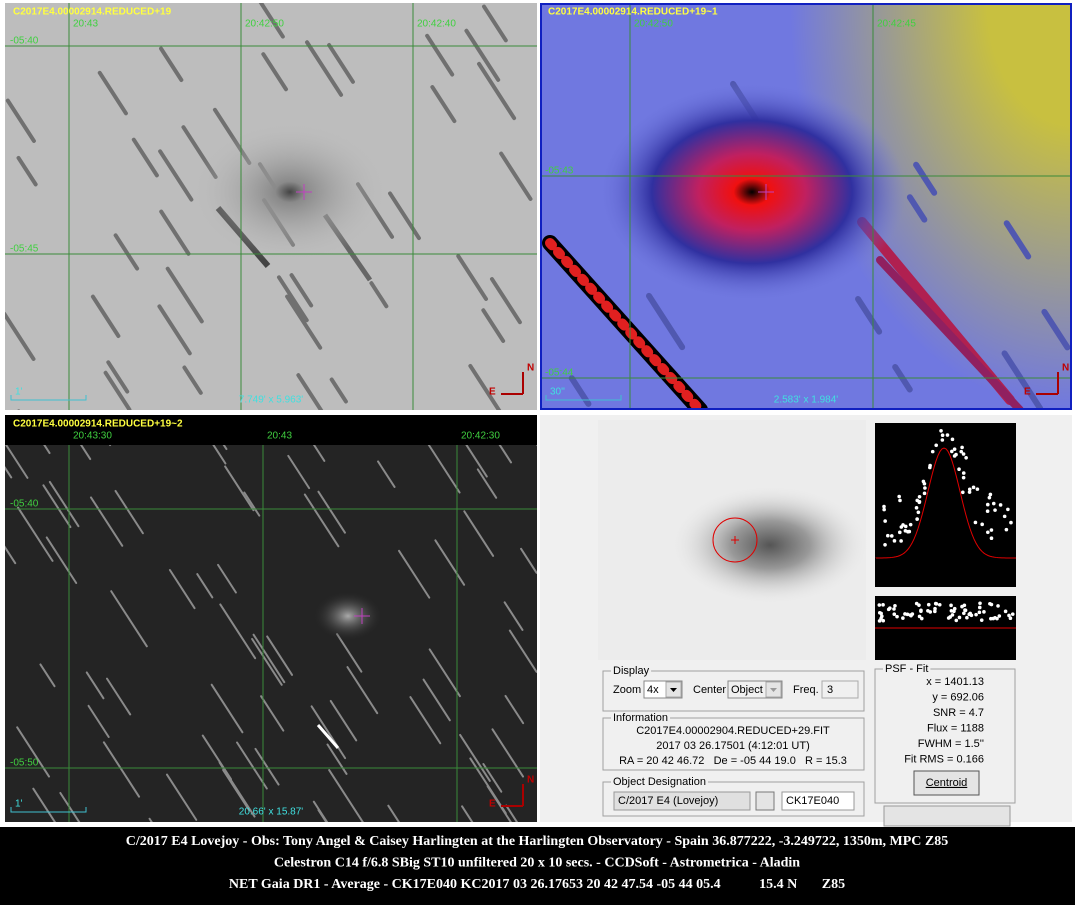  What do you see at coordinates (765, 801) in the screenshot?
I see `browse-button` at bounding box center [765, 801].